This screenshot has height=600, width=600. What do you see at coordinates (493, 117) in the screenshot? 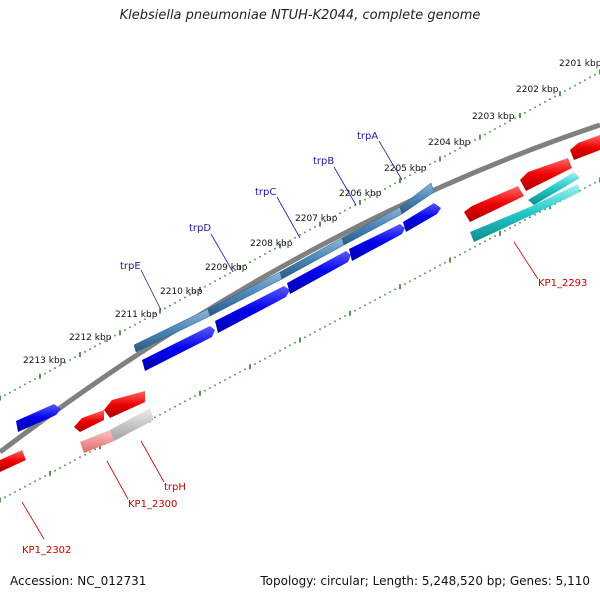
I see `kbp-label: 2203 kbp` at bounding box center [493, 117].